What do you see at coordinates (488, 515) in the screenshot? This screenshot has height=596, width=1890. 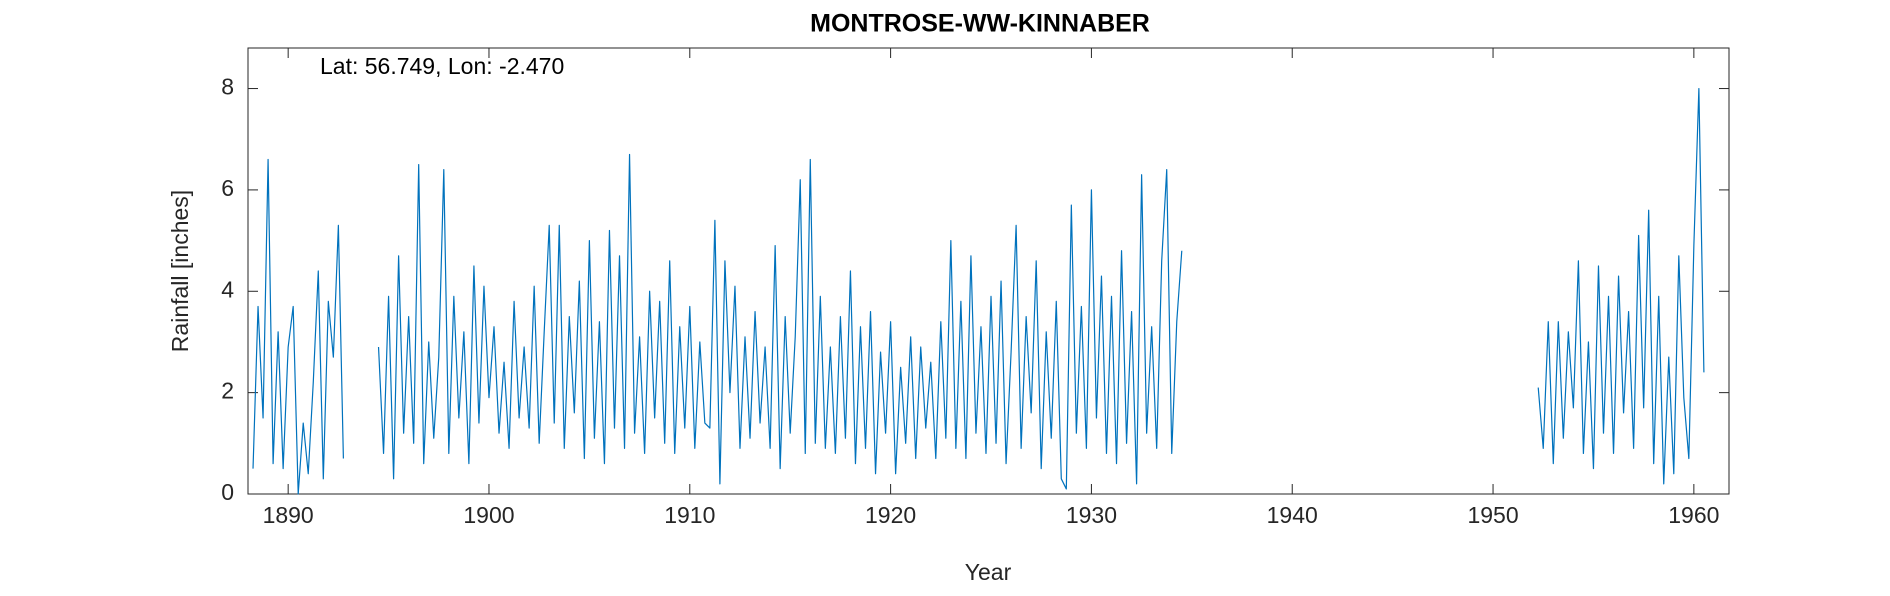 I see `x-tick-label: 1900` at bounding box center [488, 515].